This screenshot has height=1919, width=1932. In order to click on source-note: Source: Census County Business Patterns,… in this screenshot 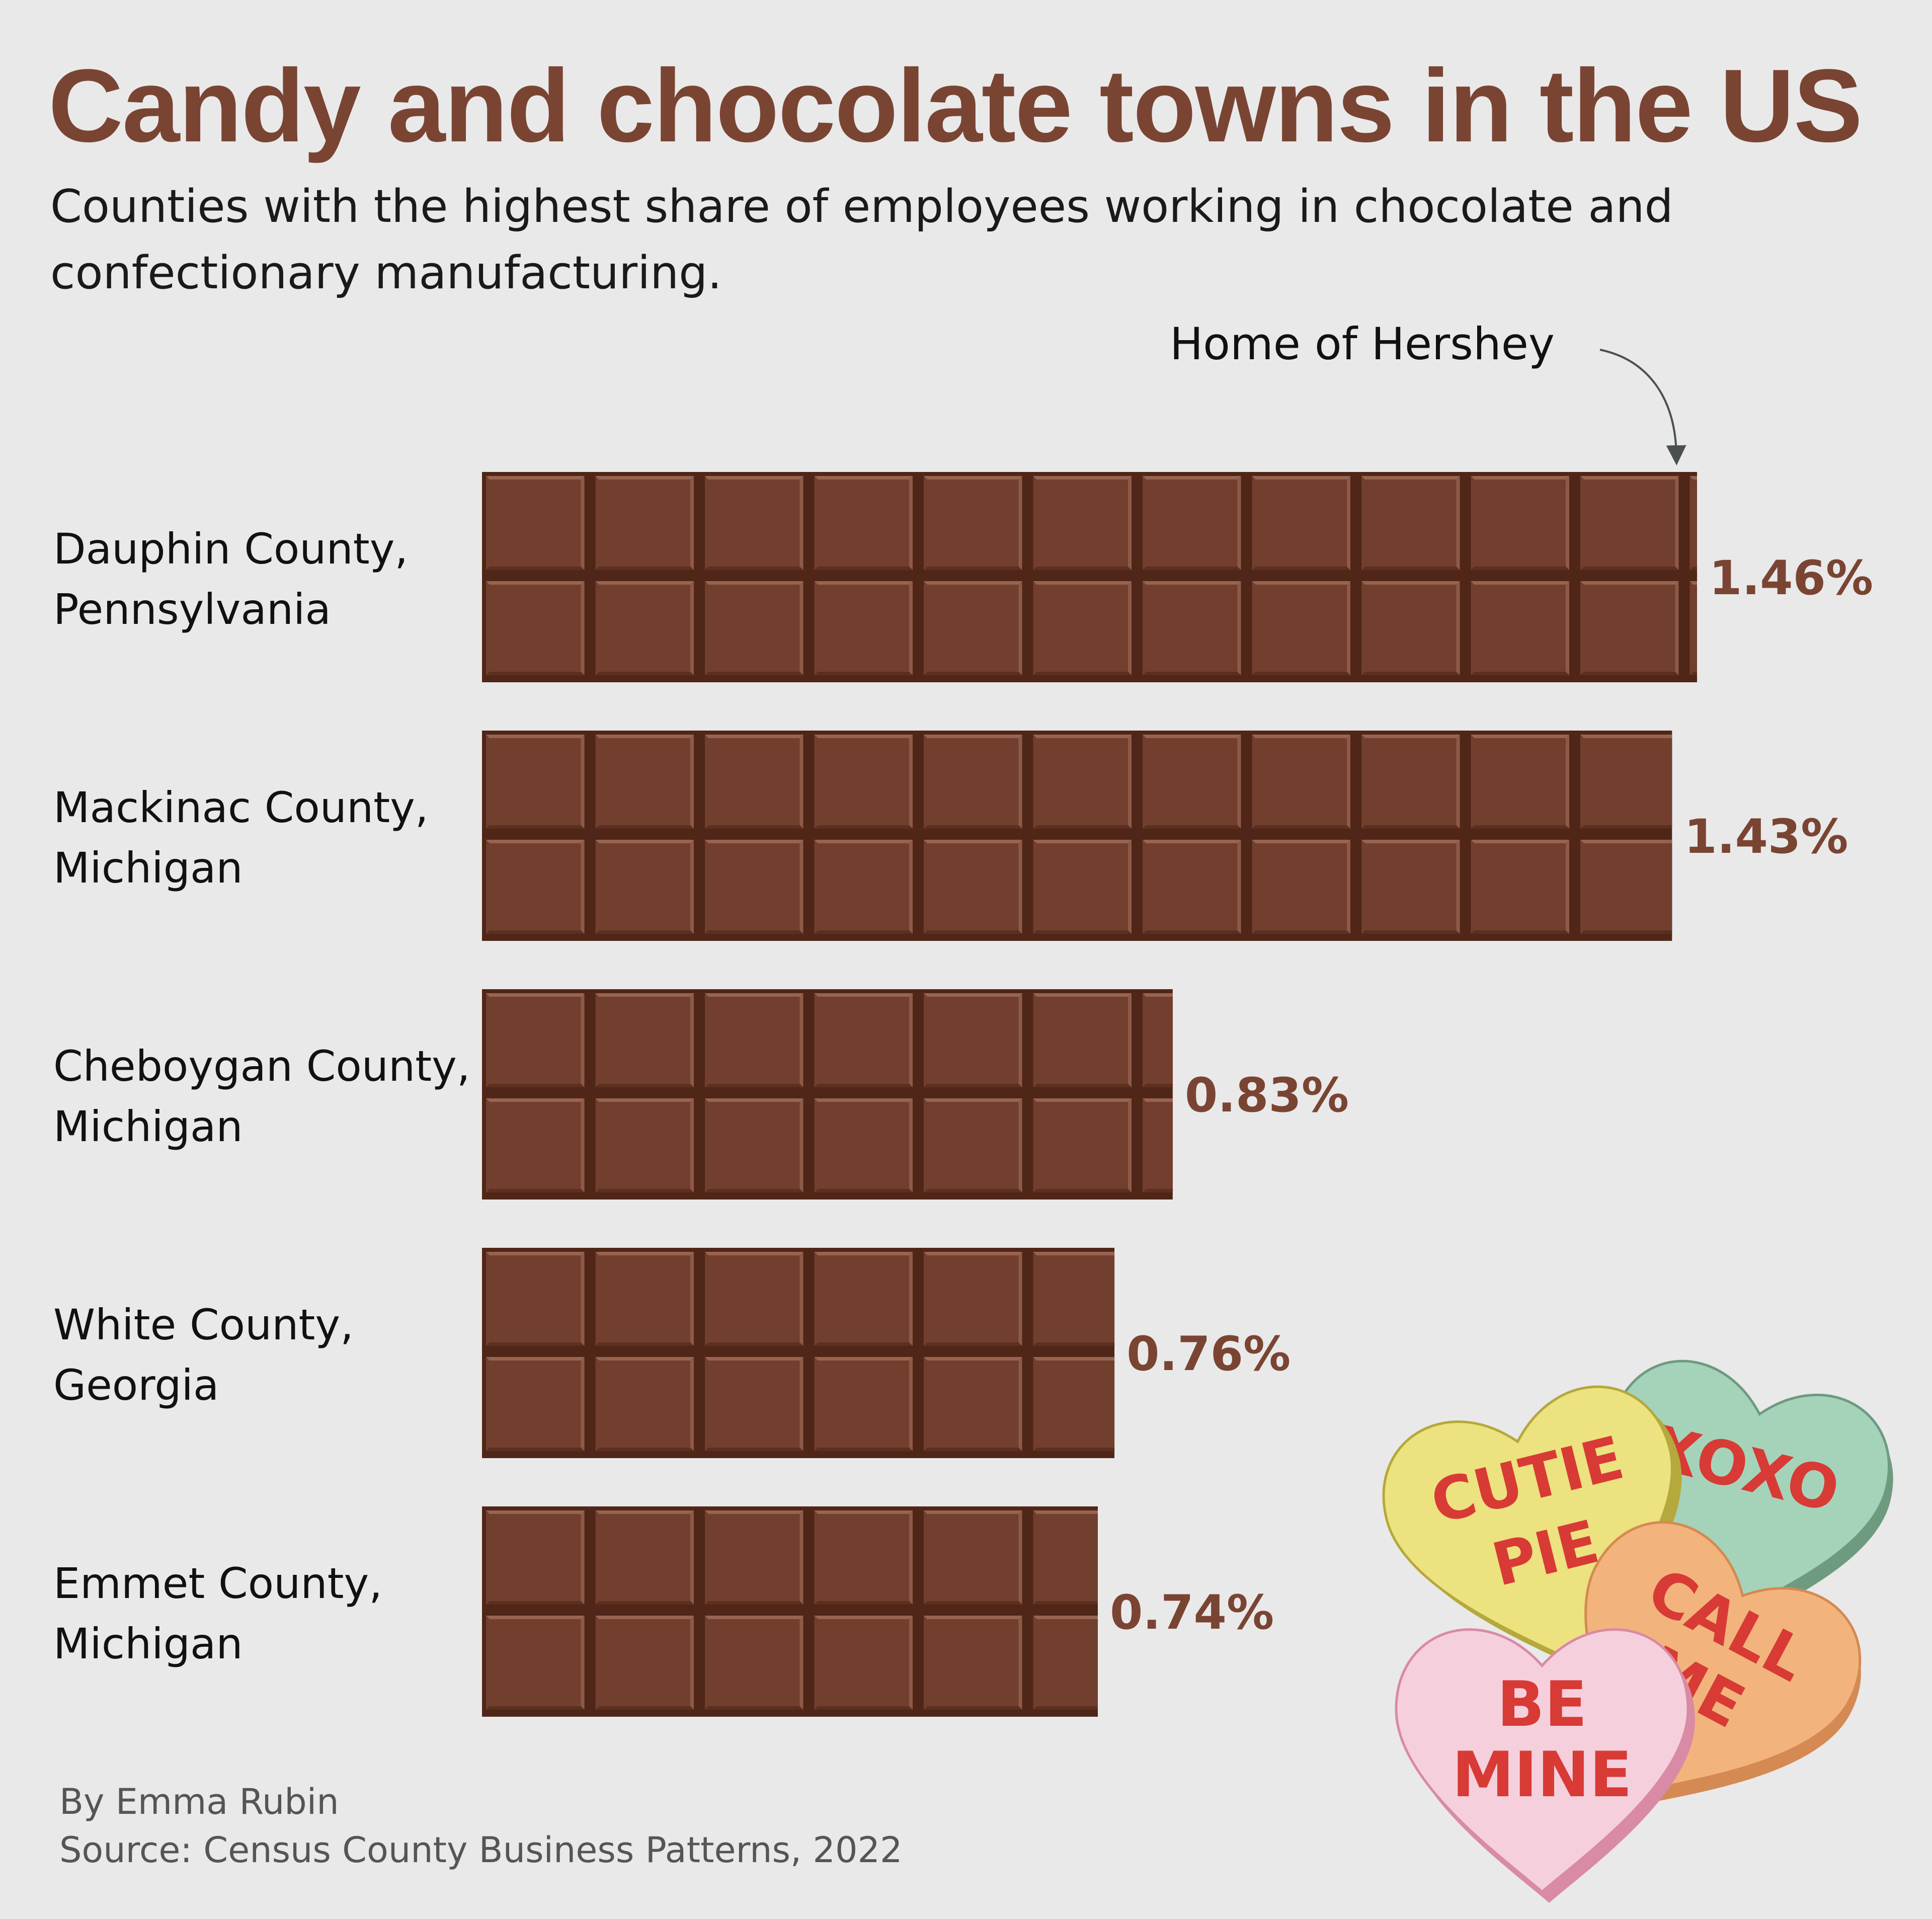, I will do `click(481, 1850)`.